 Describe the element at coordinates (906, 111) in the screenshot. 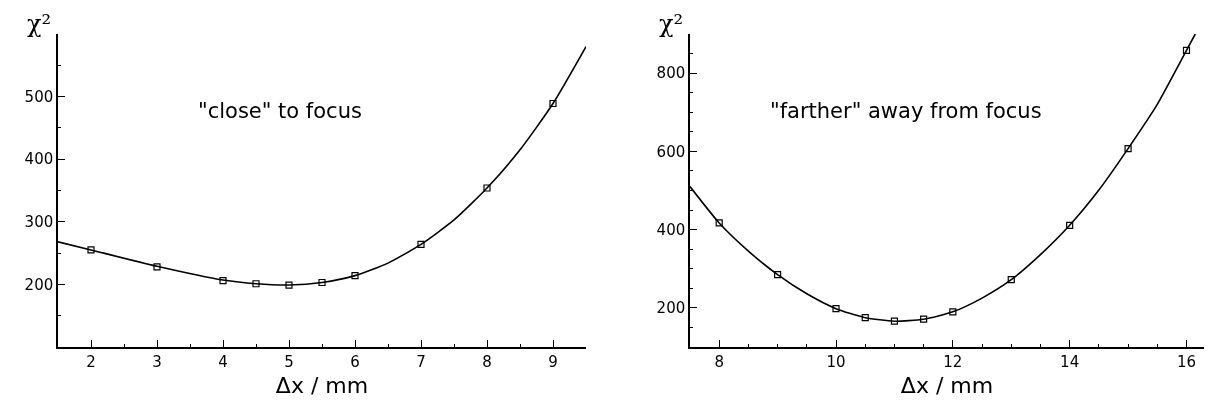

I see `annotation: "farther" away from focus` at that location.